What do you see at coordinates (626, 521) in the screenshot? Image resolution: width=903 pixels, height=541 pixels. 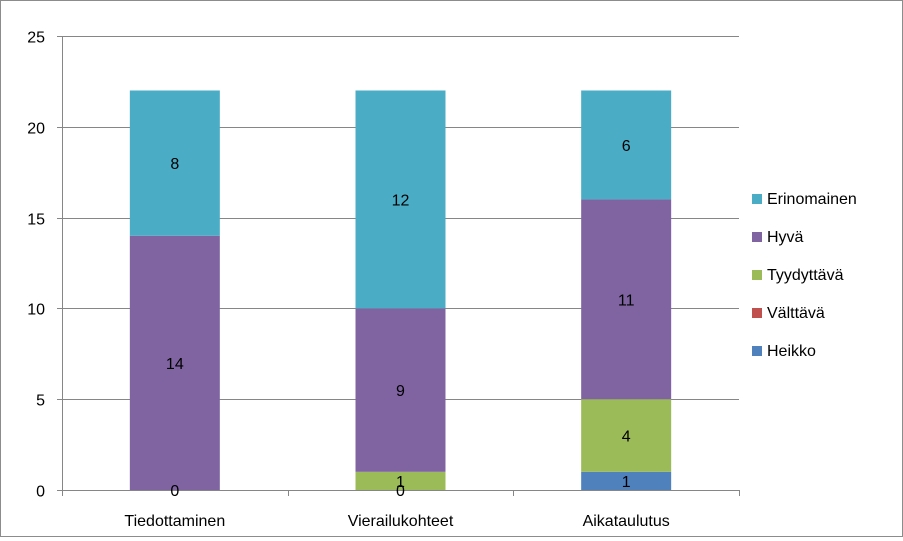 I see `x-tick-label: Aikataulutus` at bounding box center [626, 521].